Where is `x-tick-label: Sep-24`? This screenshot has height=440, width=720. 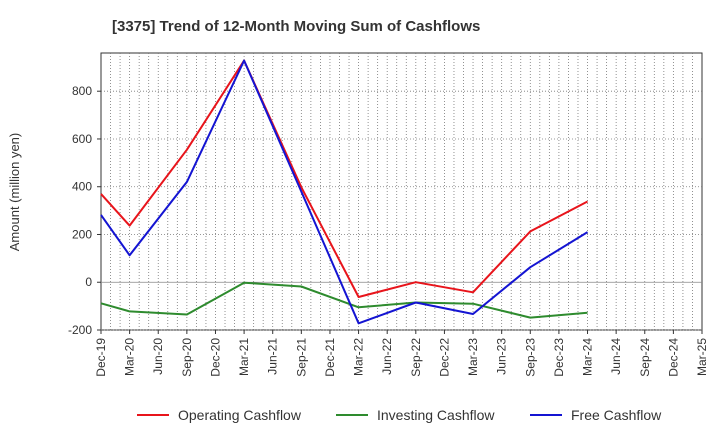 x-tick-label: Sep-24 is located at coordinates (645, 357).